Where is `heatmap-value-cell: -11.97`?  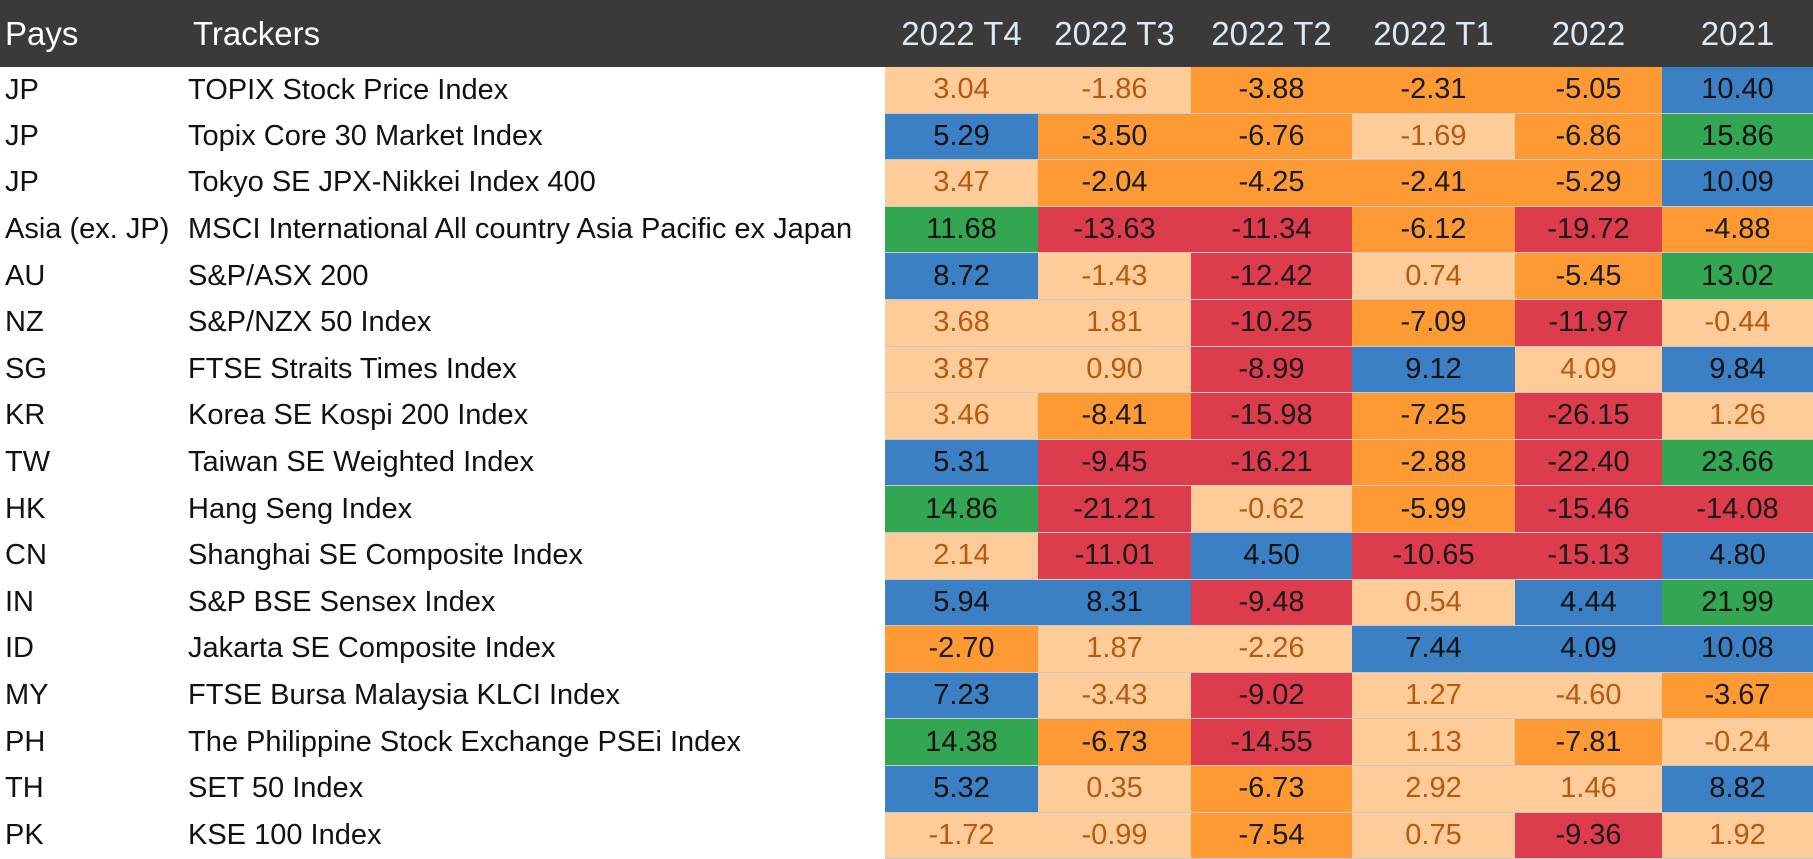
heatmap-value-cell: -11.97 is located at coordinates (1588, 323).